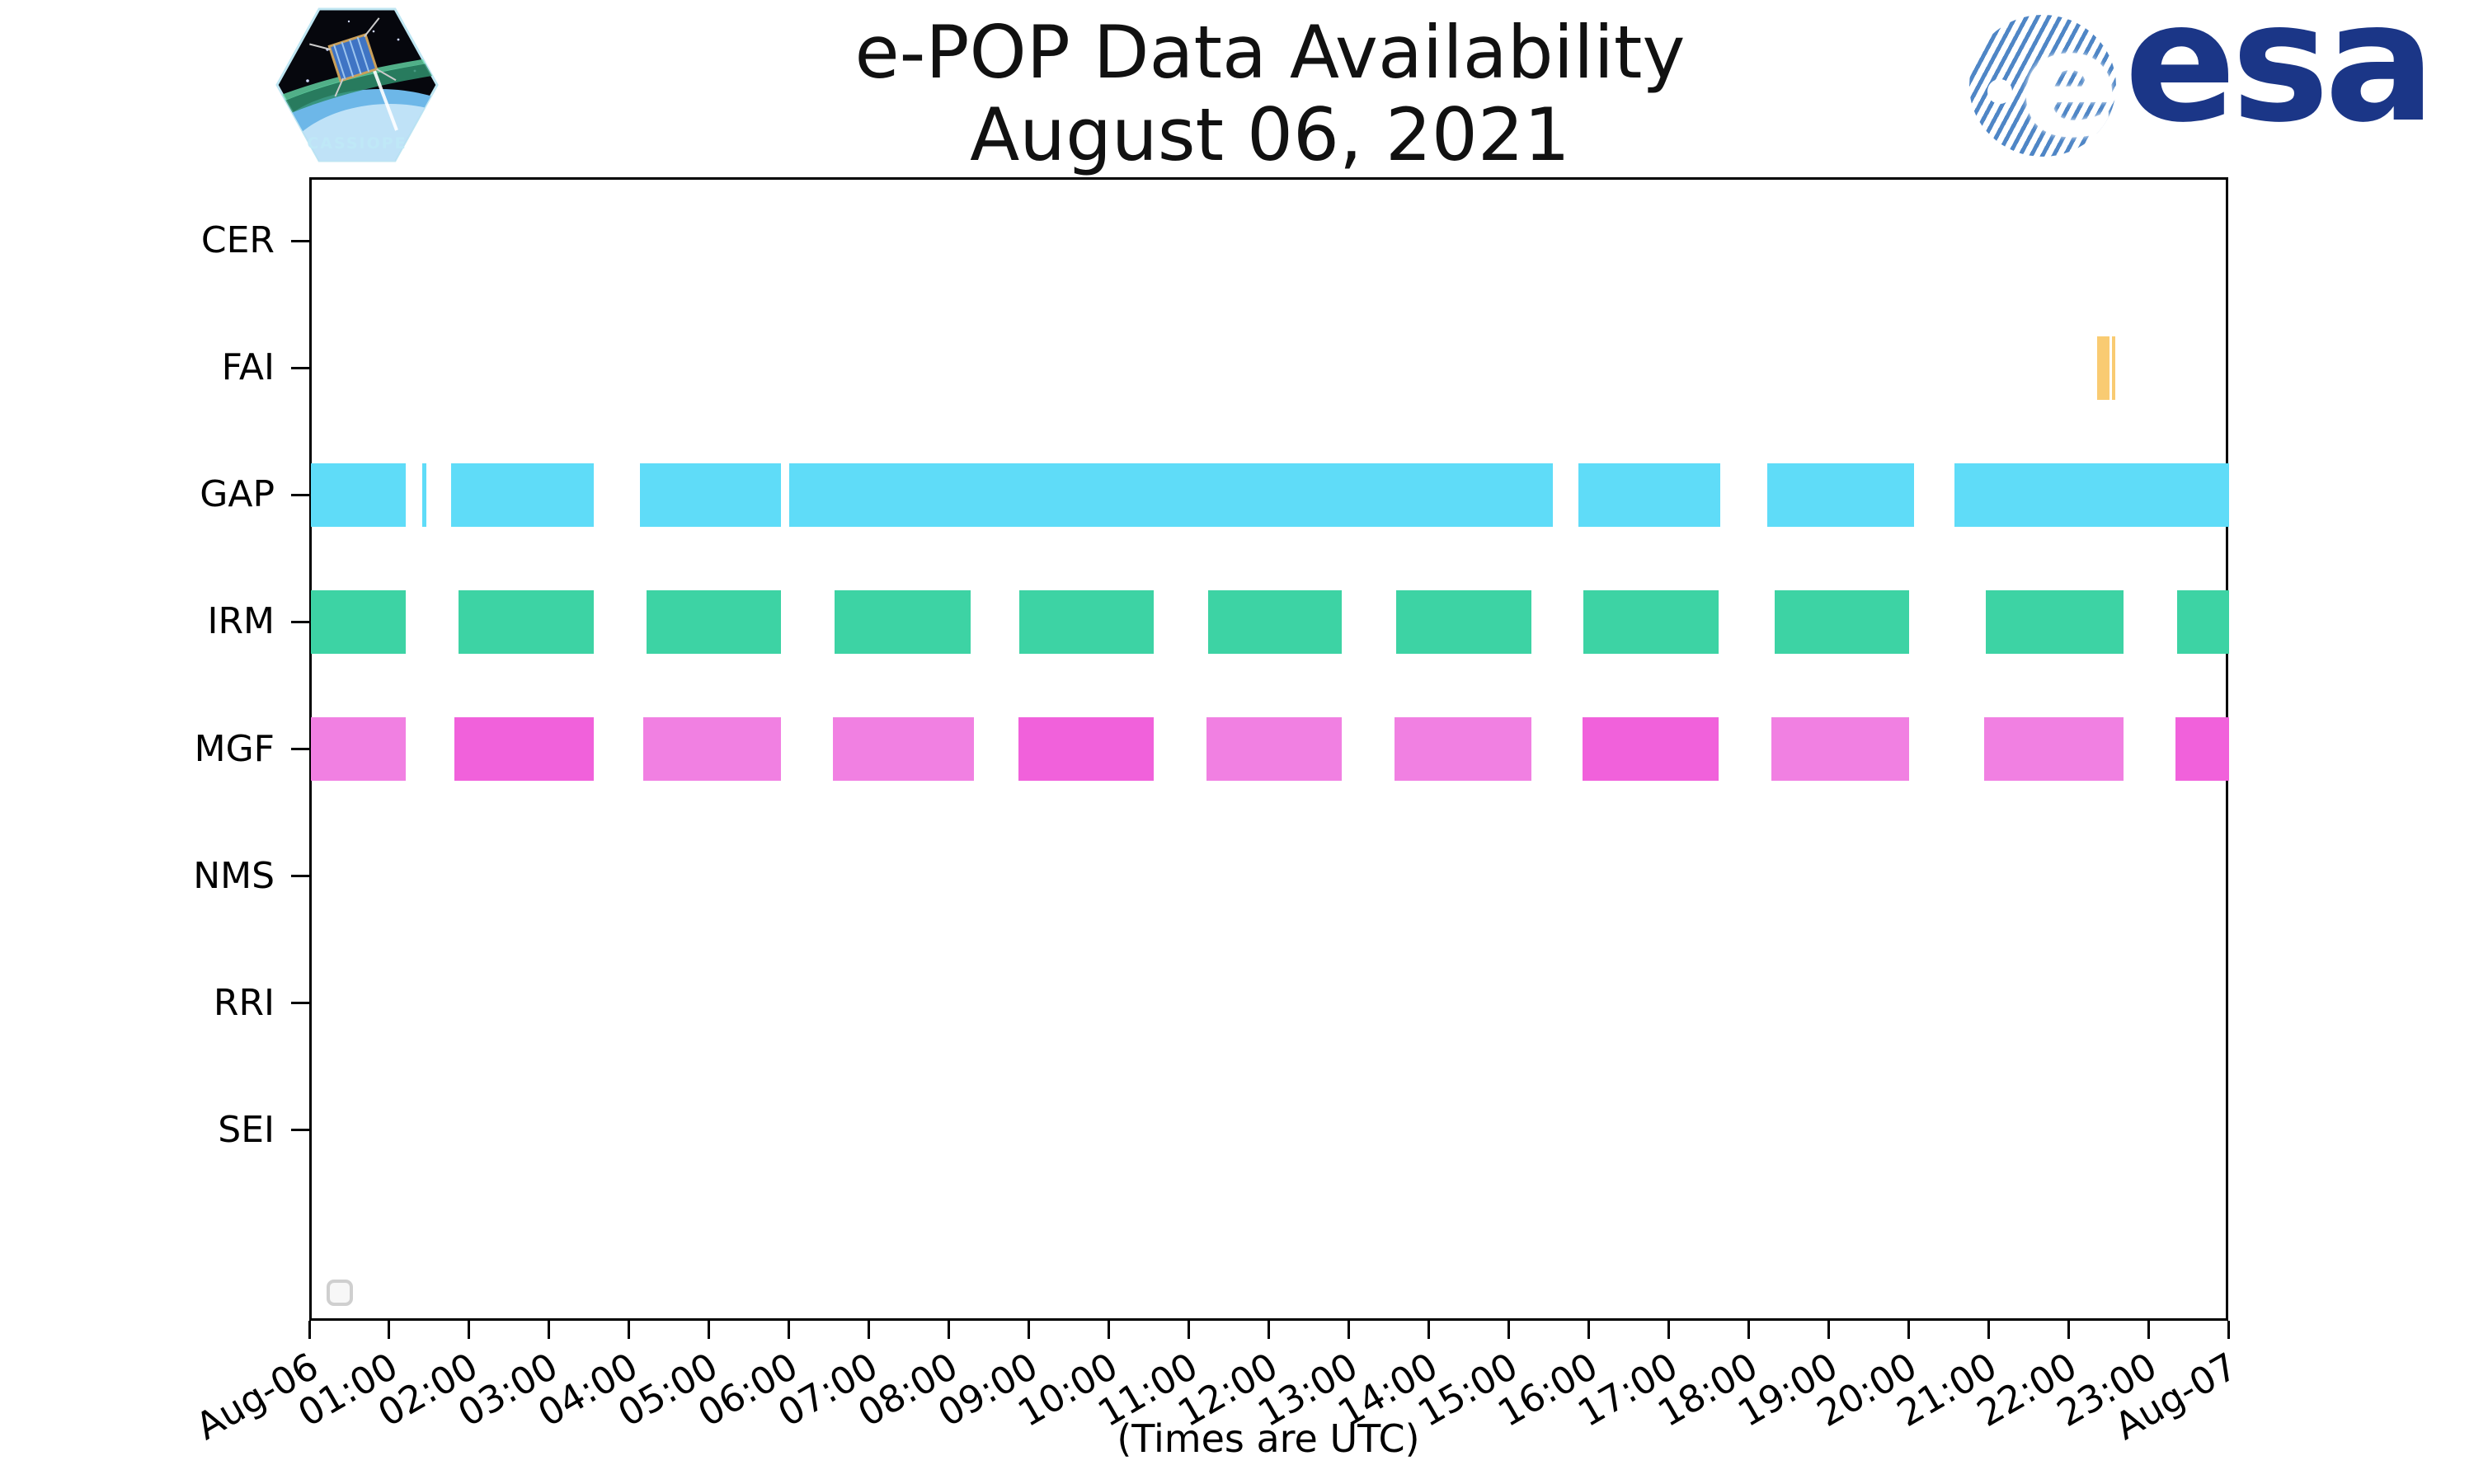 The height and width of the screenshot is (1484, 2474). Describe the element at coordinates (357, 143) in the screenshot. I see `cassiope-patch-label: CASSIOPE` at that location.